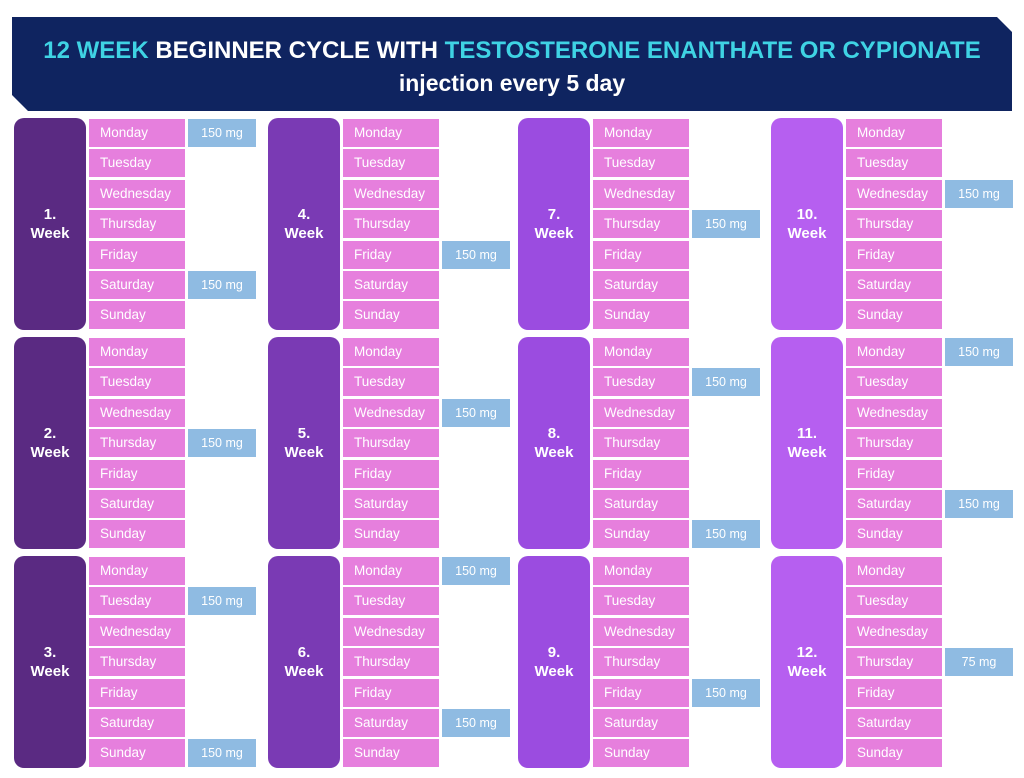 This screenshot has width=1024, height=778. What do you see at coordinates (391, 723) in the screenshot?
I see `day-cell-week6-saturday: Saturday` at bounding box center [391, 723].